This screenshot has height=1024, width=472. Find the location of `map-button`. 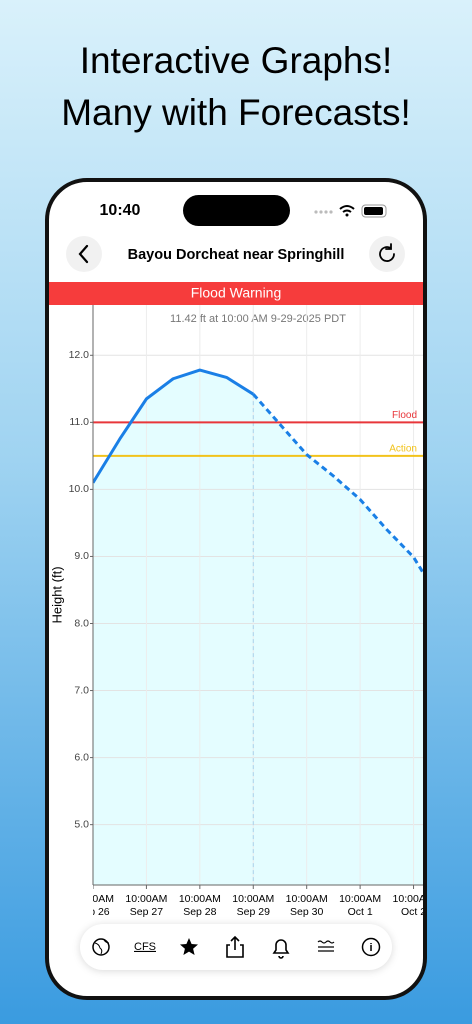

map-button is located at coordinates (101, 947).